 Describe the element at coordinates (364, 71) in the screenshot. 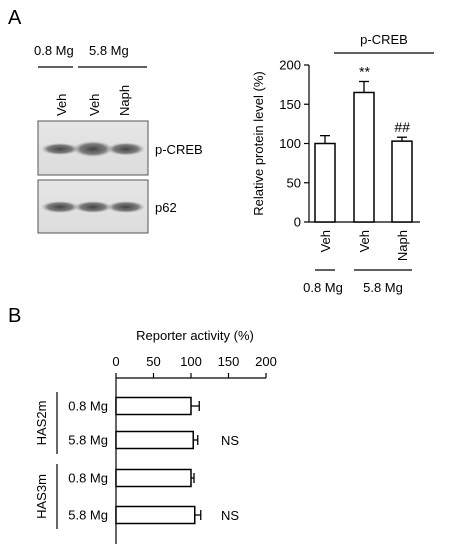

I see `significance-label: **` at that location.